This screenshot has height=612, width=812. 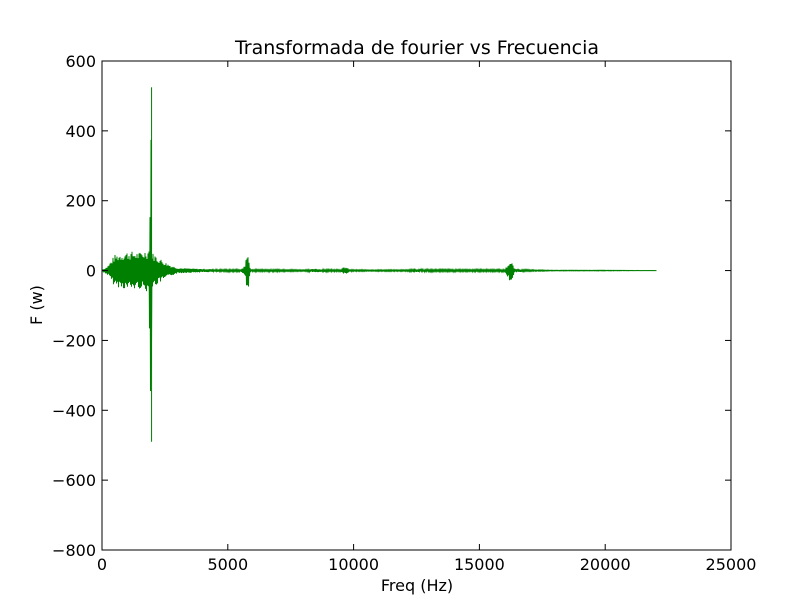 What do you see at coordinates (227, 564) in the screenshot?
I see `x-tick-label: 5000` at bounding box center [227, 564].